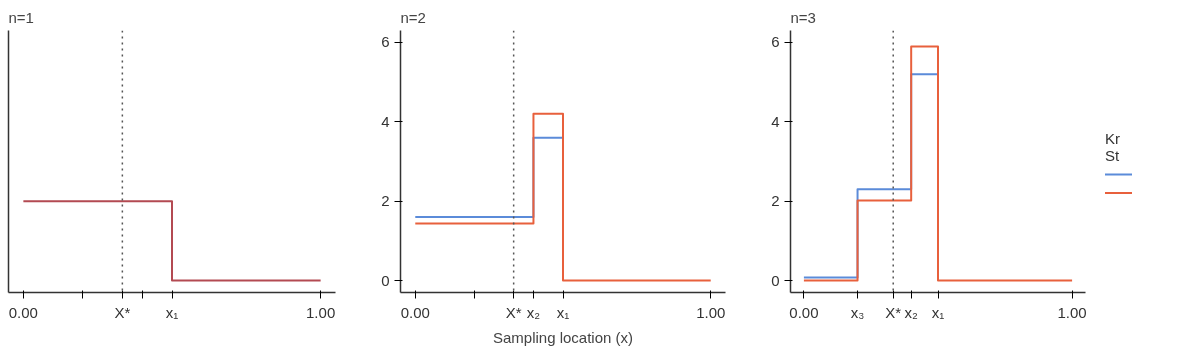 This screenshot has width=1191, height=354. I want to click on chart-title: n=1, so click(21, 17).